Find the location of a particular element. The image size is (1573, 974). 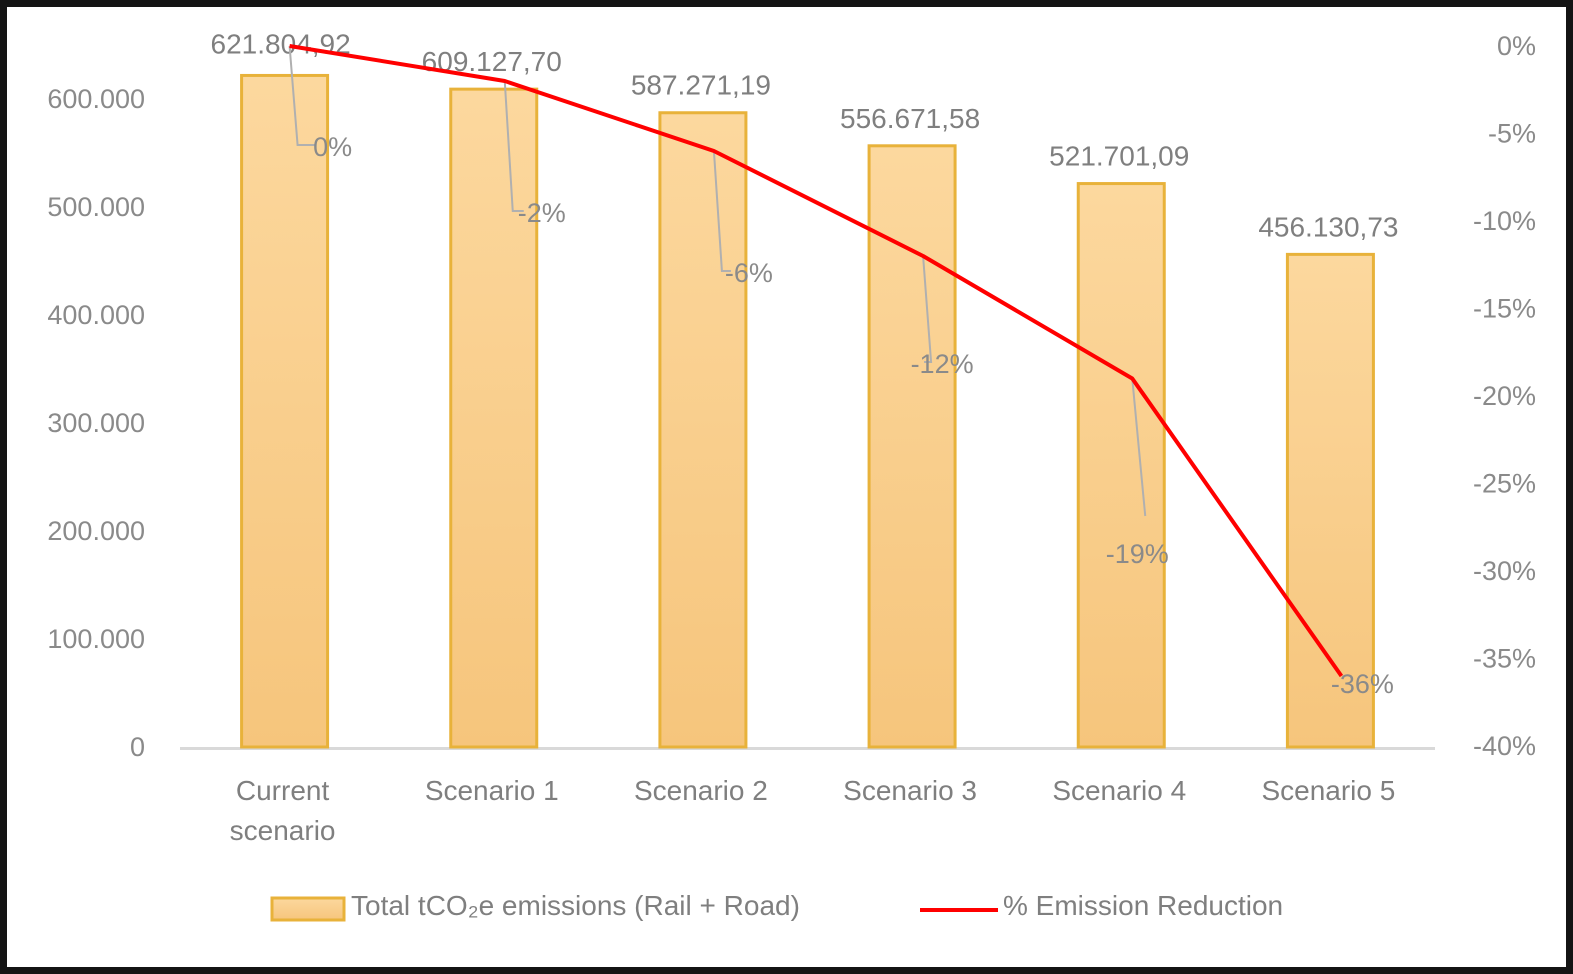

x-tick-label: Scenario 1 is located at coordinates (492, 790).